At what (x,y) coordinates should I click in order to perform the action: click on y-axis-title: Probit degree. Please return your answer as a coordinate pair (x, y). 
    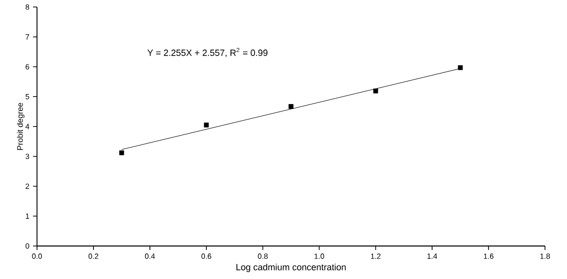
    Looking at the image, I should click on (20, 126).